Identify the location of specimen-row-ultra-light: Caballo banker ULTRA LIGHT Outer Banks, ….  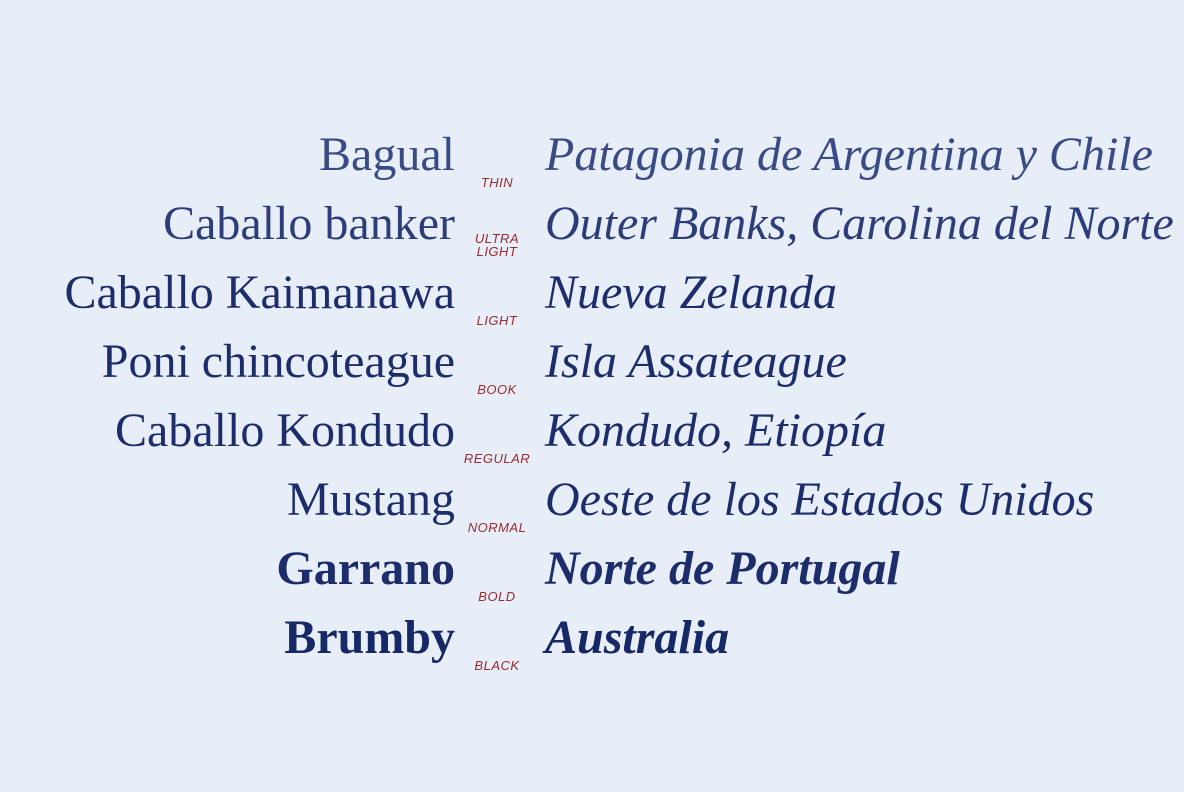
(592, 219).